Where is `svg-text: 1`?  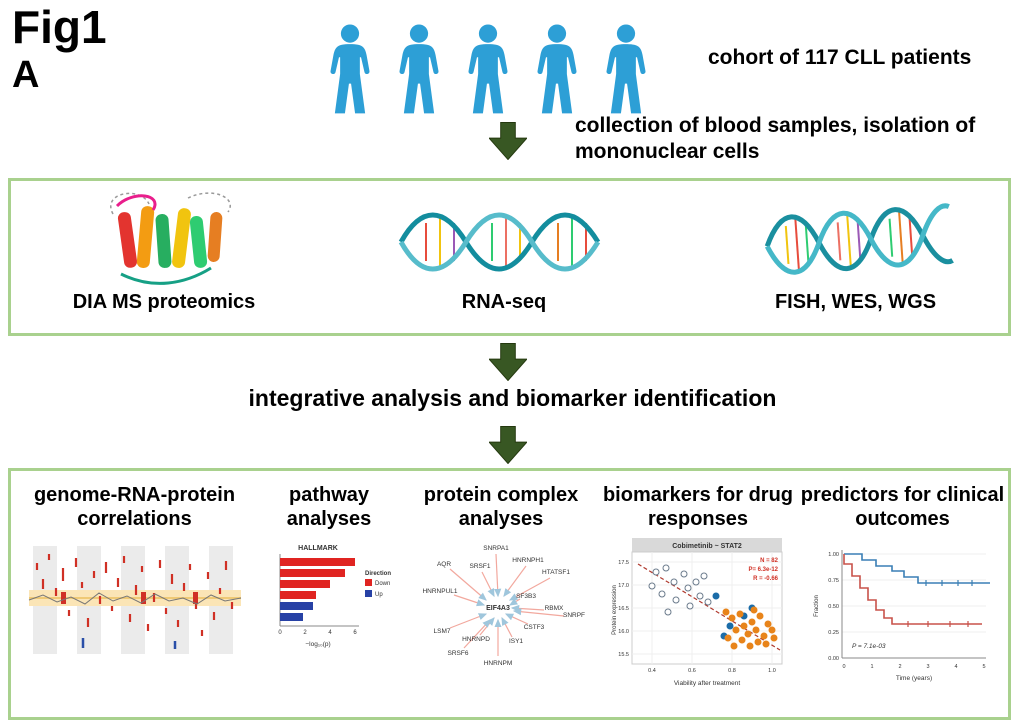
svg-text: 1 is located at coordinates (871, 667).